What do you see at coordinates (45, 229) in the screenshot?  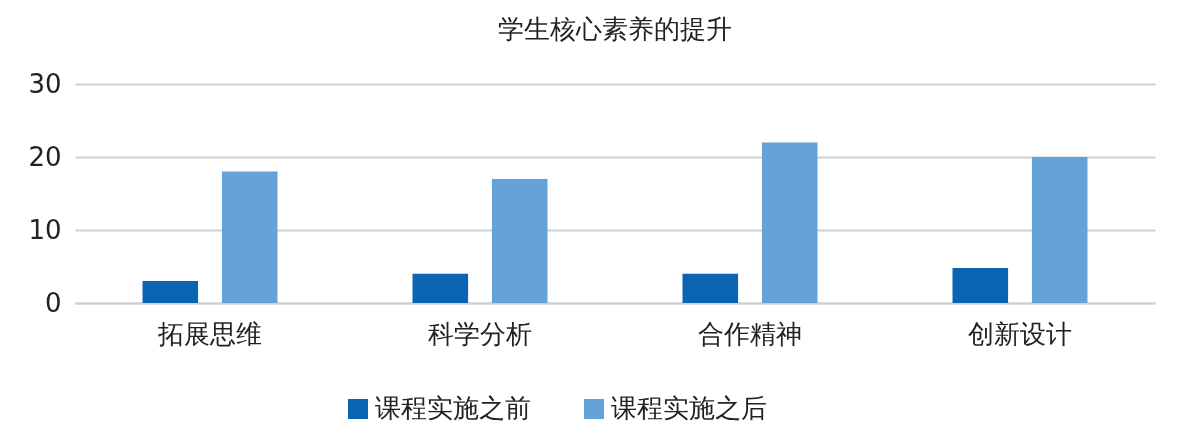 I see `y-tick-label: 10` at bounding box center [45, 229].